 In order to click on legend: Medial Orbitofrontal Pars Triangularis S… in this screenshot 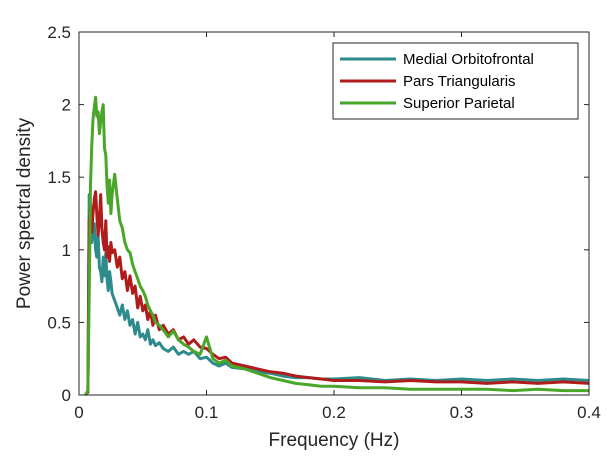, I will do `click(455, 81)`.